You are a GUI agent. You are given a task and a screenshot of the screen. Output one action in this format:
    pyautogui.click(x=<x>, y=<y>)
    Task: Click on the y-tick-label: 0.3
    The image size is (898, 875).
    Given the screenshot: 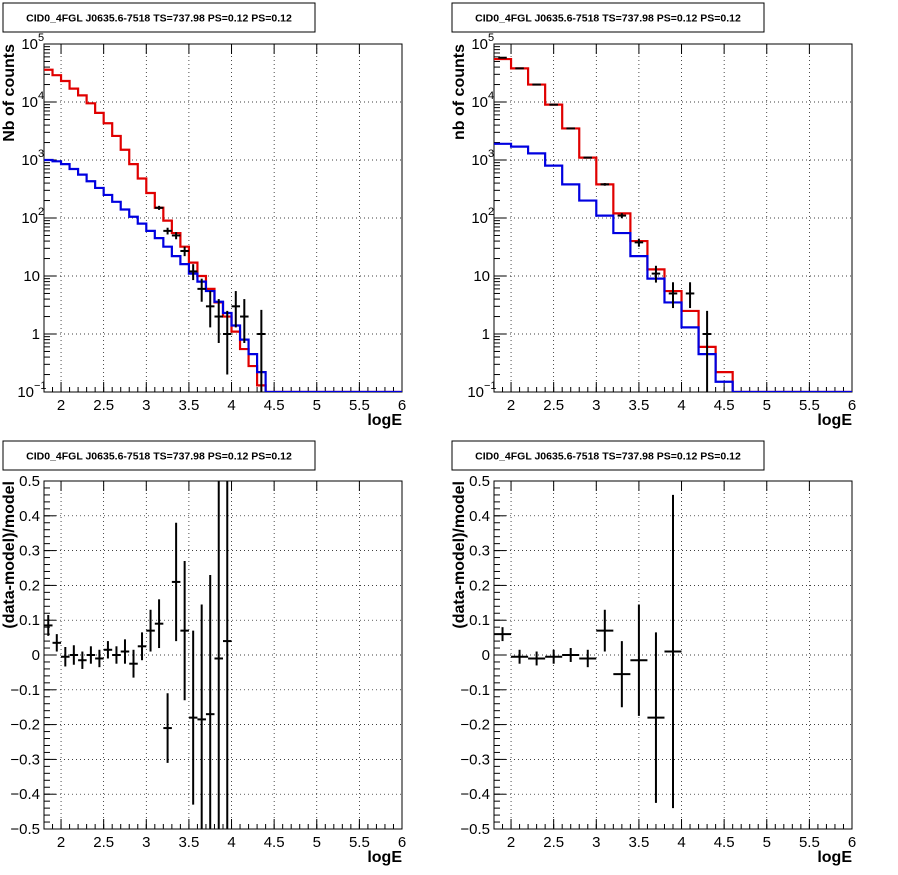 What is the action you would take?
    pyautogui.click(x=29, y=551)
    